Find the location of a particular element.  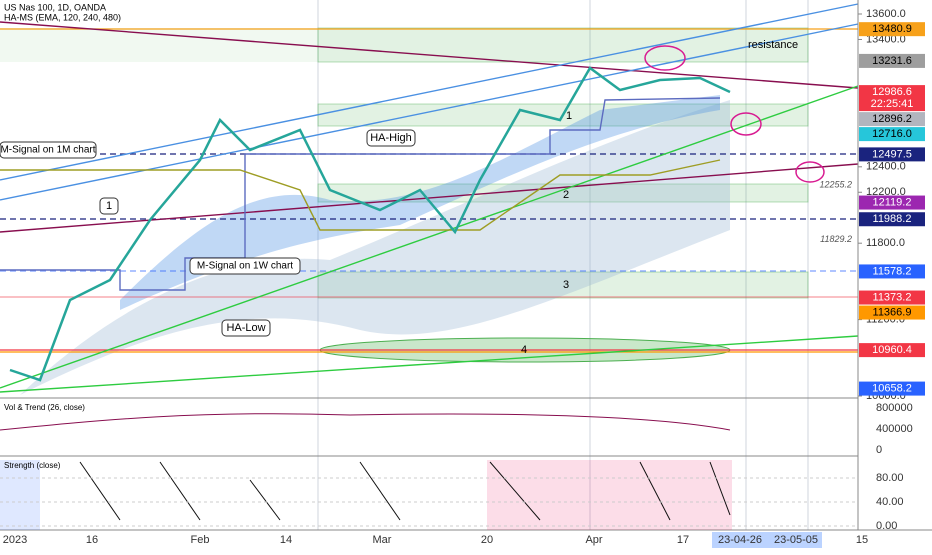

strength-lines is located at coordinates (405, 491).